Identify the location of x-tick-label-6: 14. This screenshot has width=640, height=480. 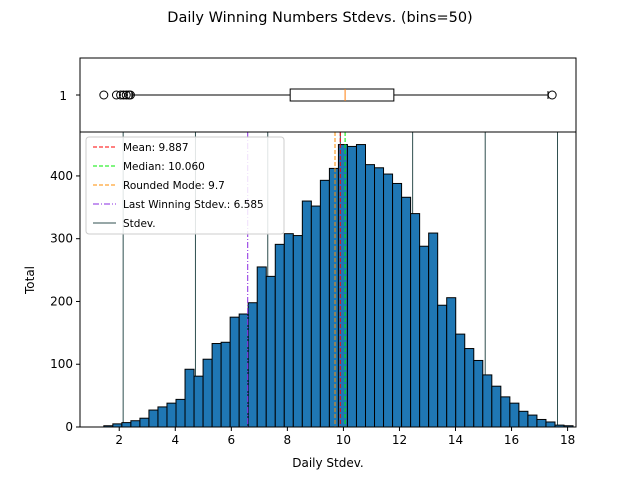
(455, 440).